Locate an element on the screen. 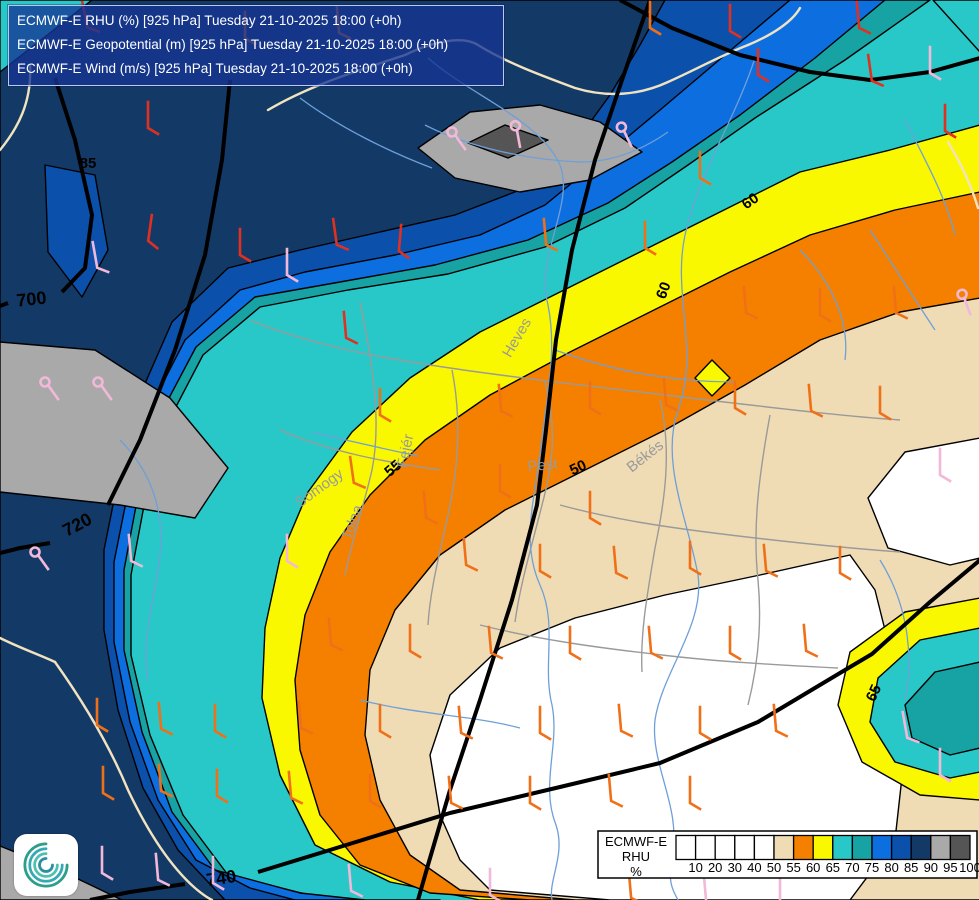 The image size is (979, 900). legend-tick-value: 75 is located at coordinates (872, 867).